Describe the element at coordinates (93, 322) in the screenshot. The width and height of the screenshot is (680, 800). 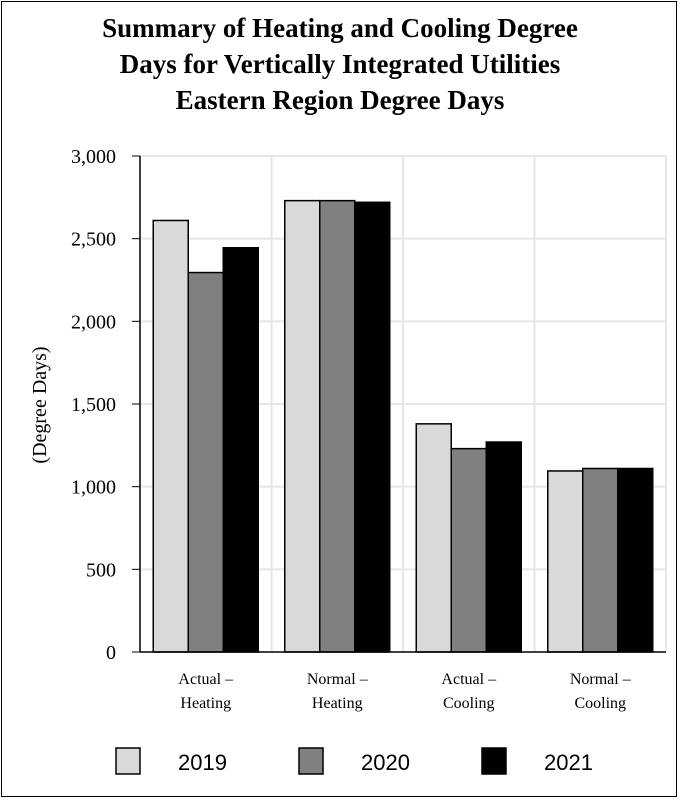
I see `y-tick-label: 2,000` at that location.